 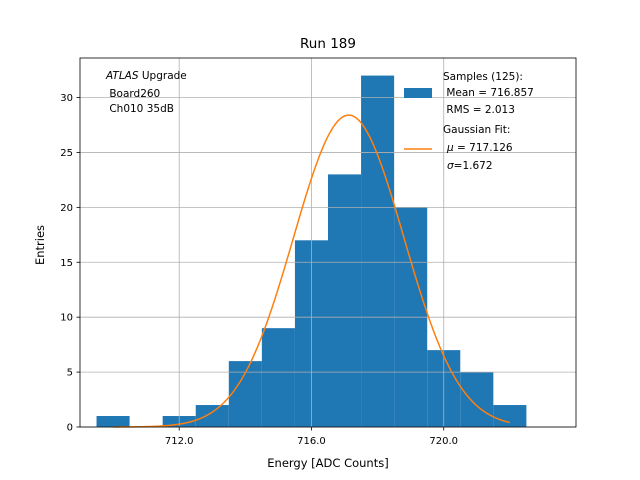 I want to click on atlas-annotation: ATLAS Upgrade Board260 Ch010 35dB, so click(x=146, y=92).